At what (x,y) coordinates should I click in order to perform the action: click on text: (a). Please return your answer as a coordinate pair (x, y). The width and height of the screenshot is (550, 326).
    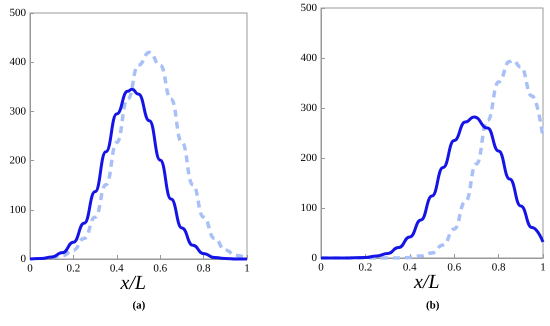
    Looking at the image, I should click on (139, 306).